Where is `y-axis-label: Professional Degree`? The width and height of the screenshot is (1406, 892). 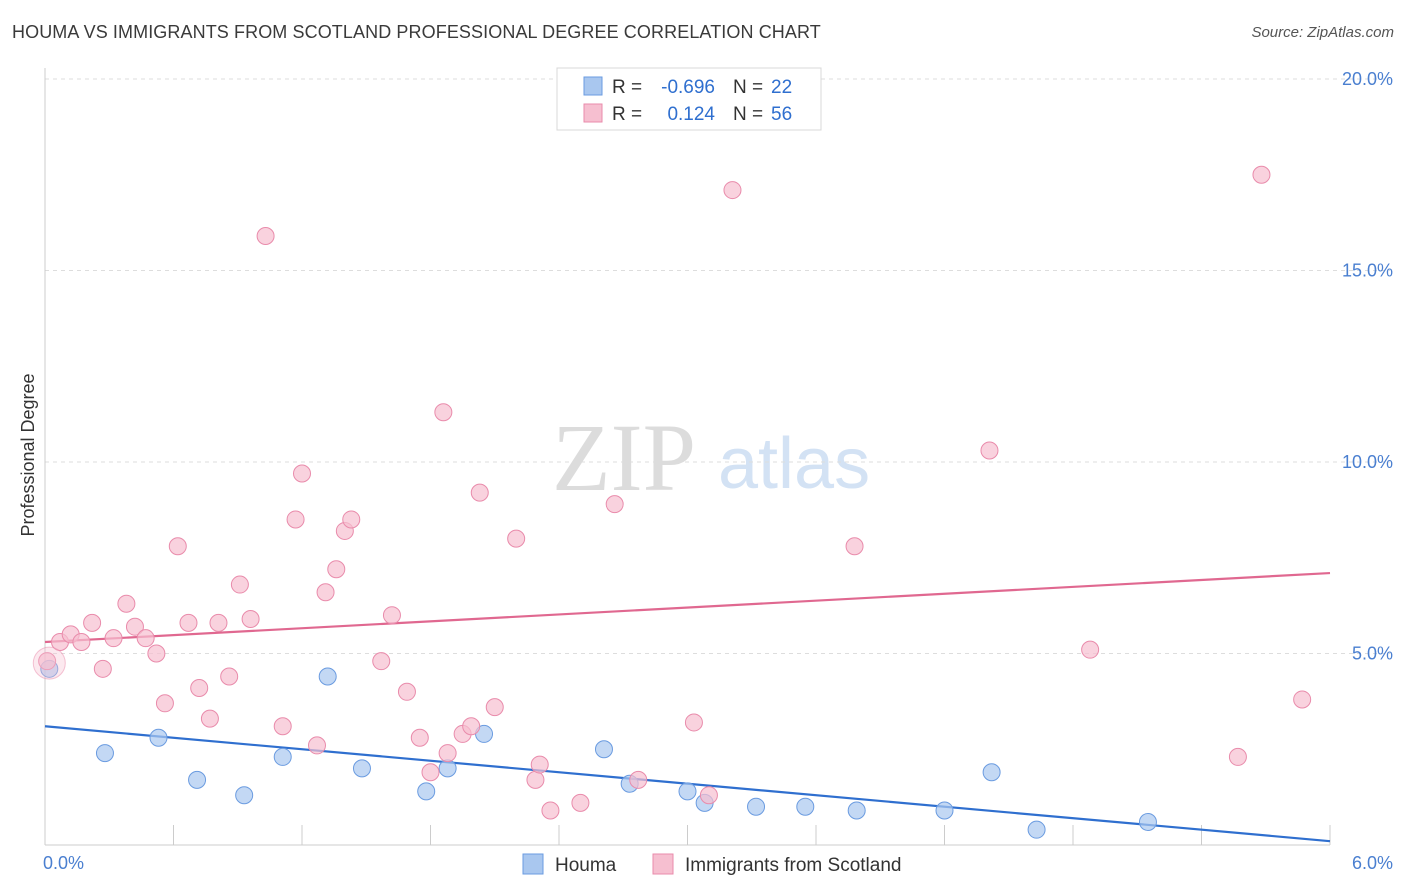 y-axis-label: Professional Degree is located at coordinates (28, 454).